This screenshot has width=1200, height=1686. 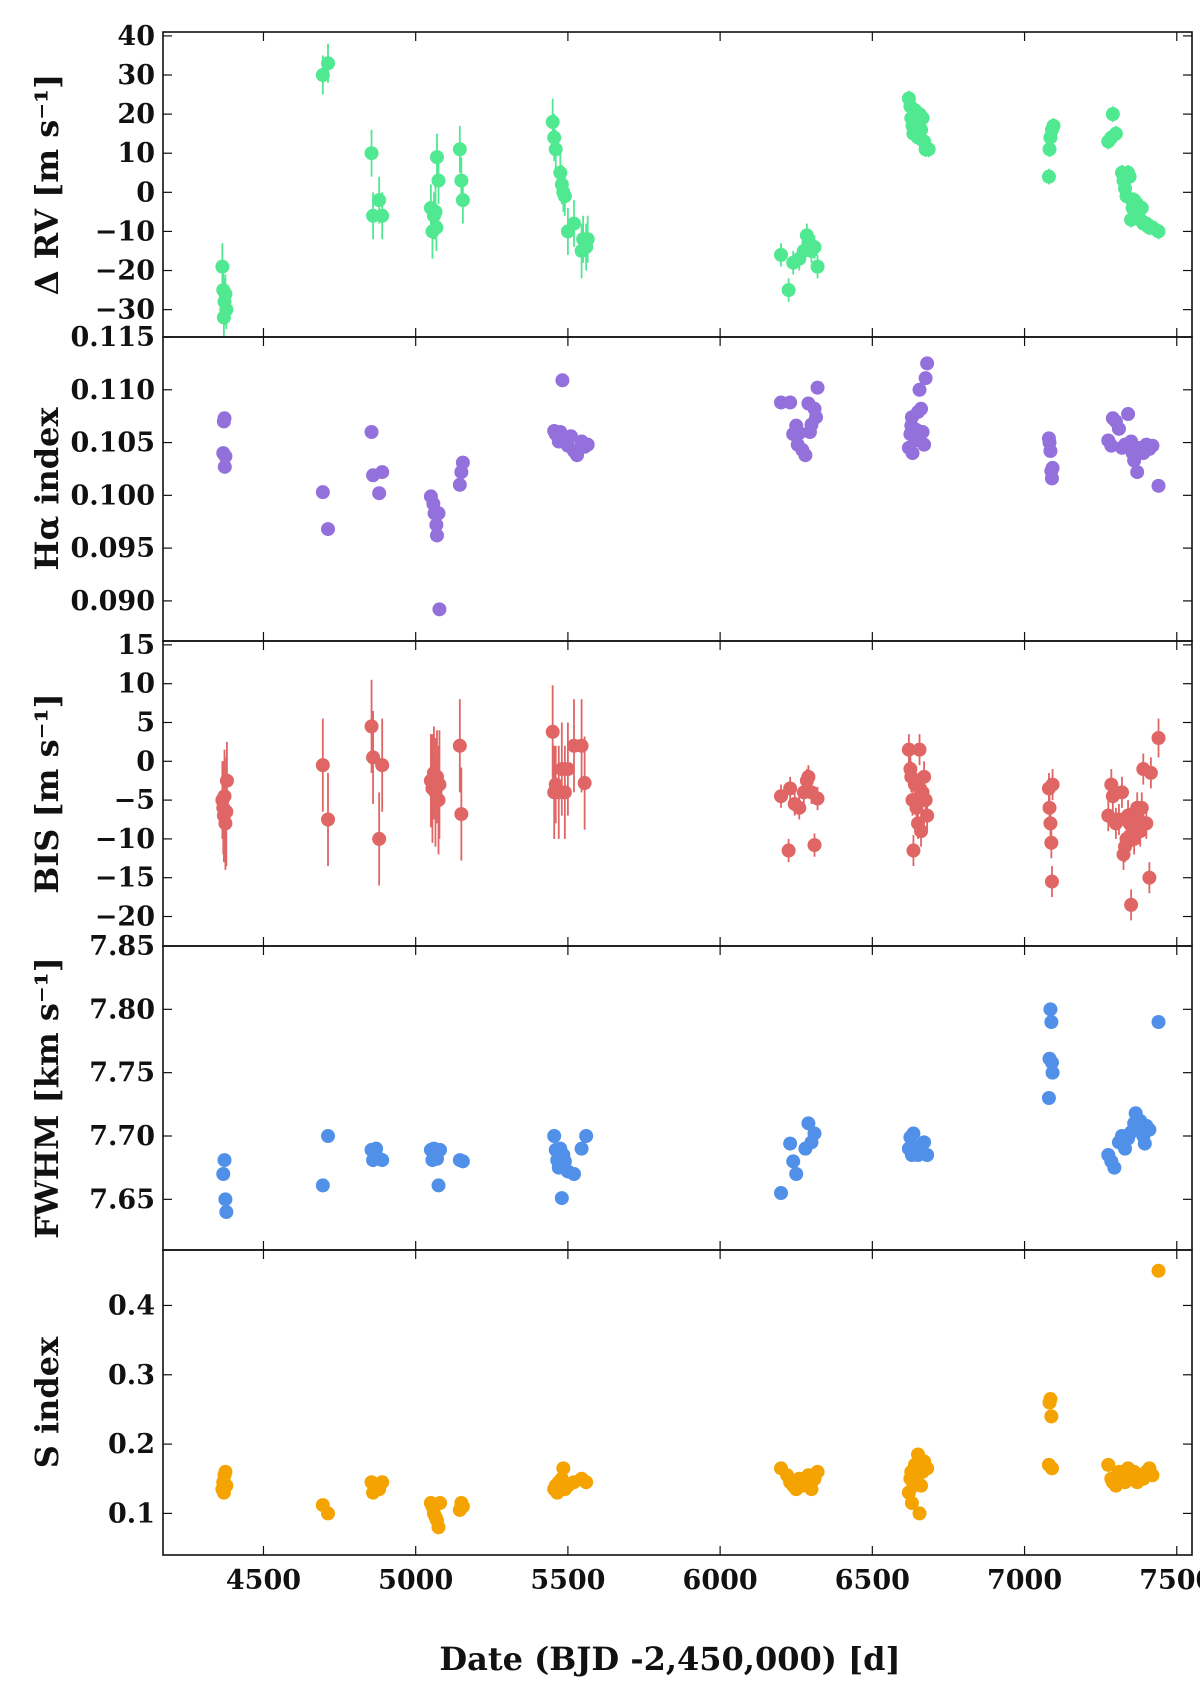 I want to click on x-tick-label: 7500, so click(x=1169, y=1580).